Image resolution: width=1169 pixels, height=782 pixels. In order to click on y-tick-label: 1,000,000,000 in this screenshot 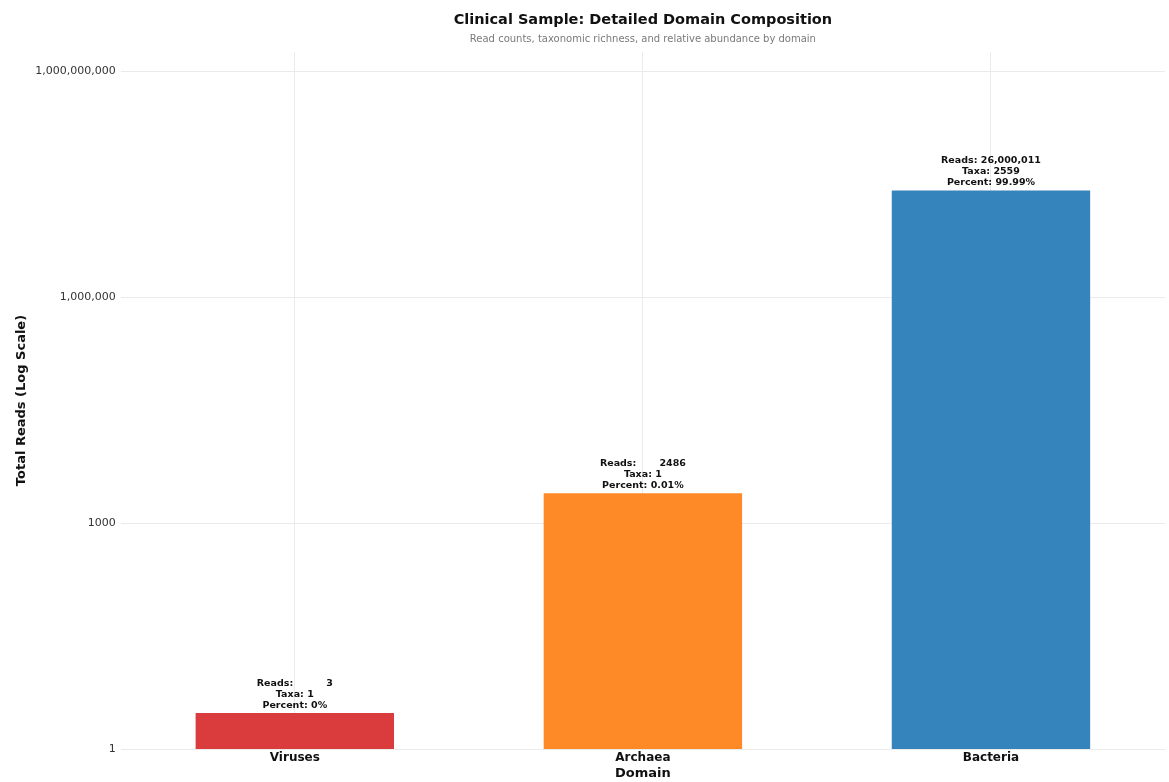, I will do `click(75, 71)`.